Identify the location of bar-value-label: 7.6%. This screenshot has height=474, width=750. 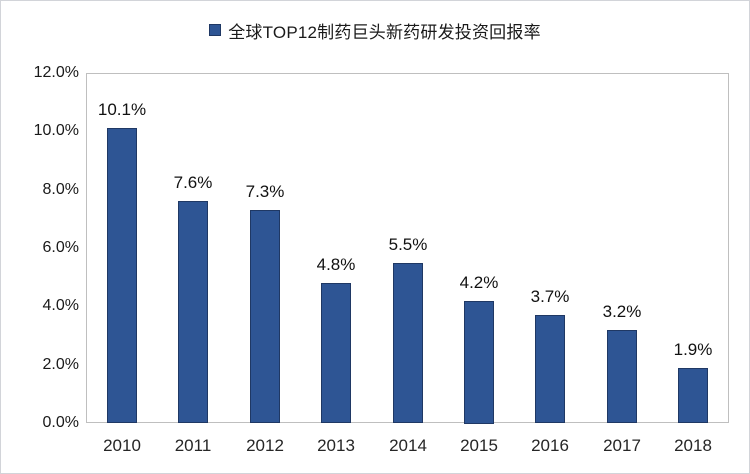
(193, 182).